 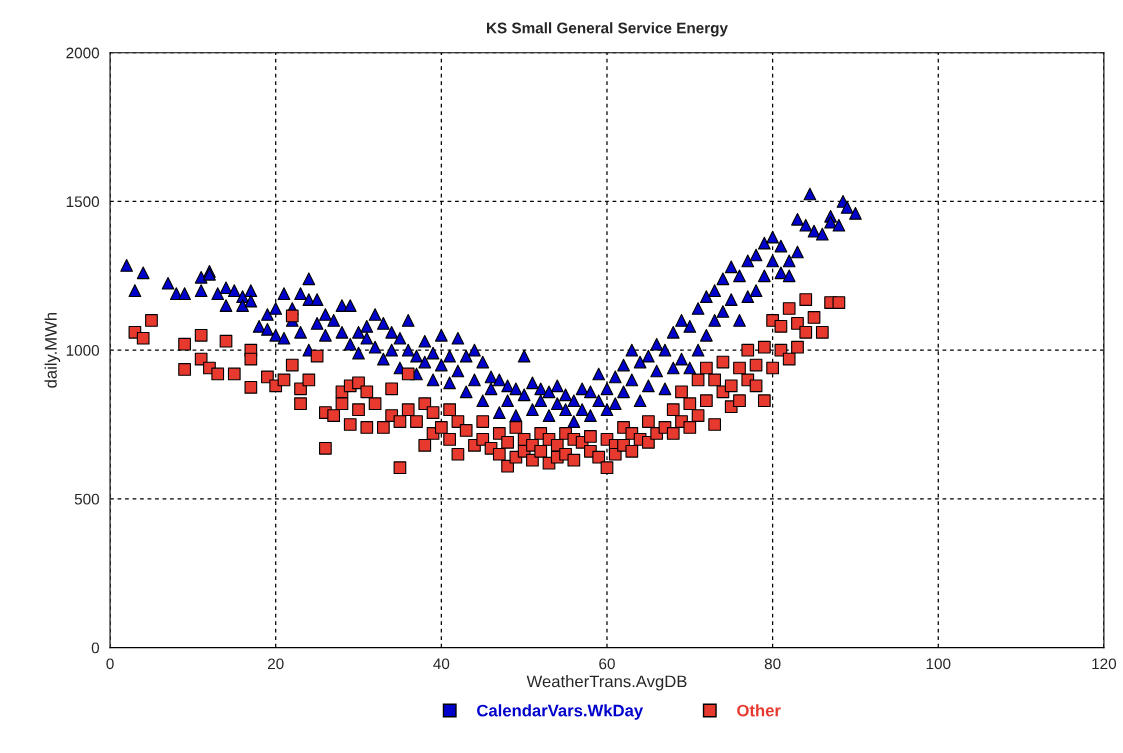 I want to click on x-tick-label: 20, so click(x=275, y=664).